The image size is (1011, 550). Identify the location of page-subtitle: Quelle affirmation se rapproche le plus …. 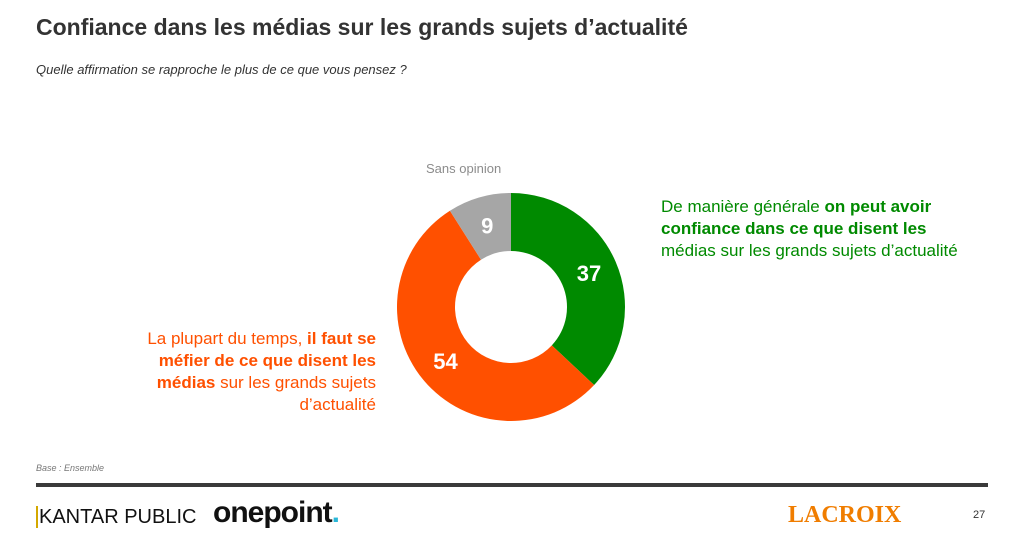
(221, 69).